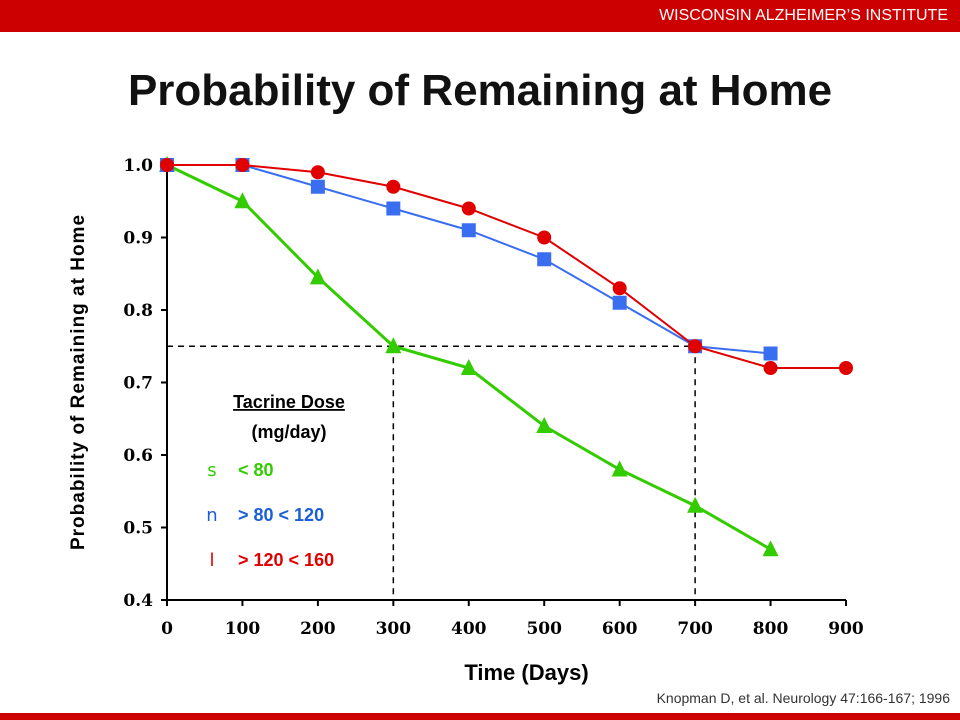  What do you see at coordinates (288, 432) in the screenshot?
I see `legend-subtitle: (mg/day)` at bounding box center [288, 432].